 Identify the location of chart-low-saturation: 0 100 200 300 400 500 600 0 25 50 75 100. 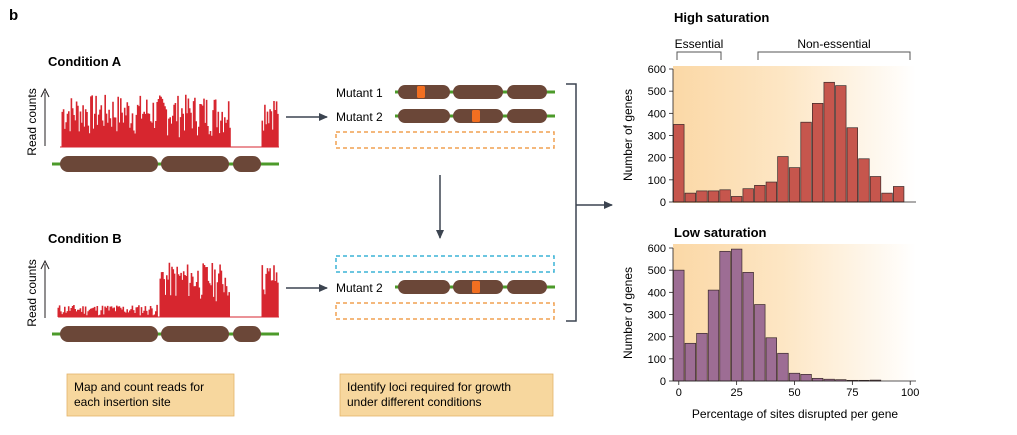
(784, 321).